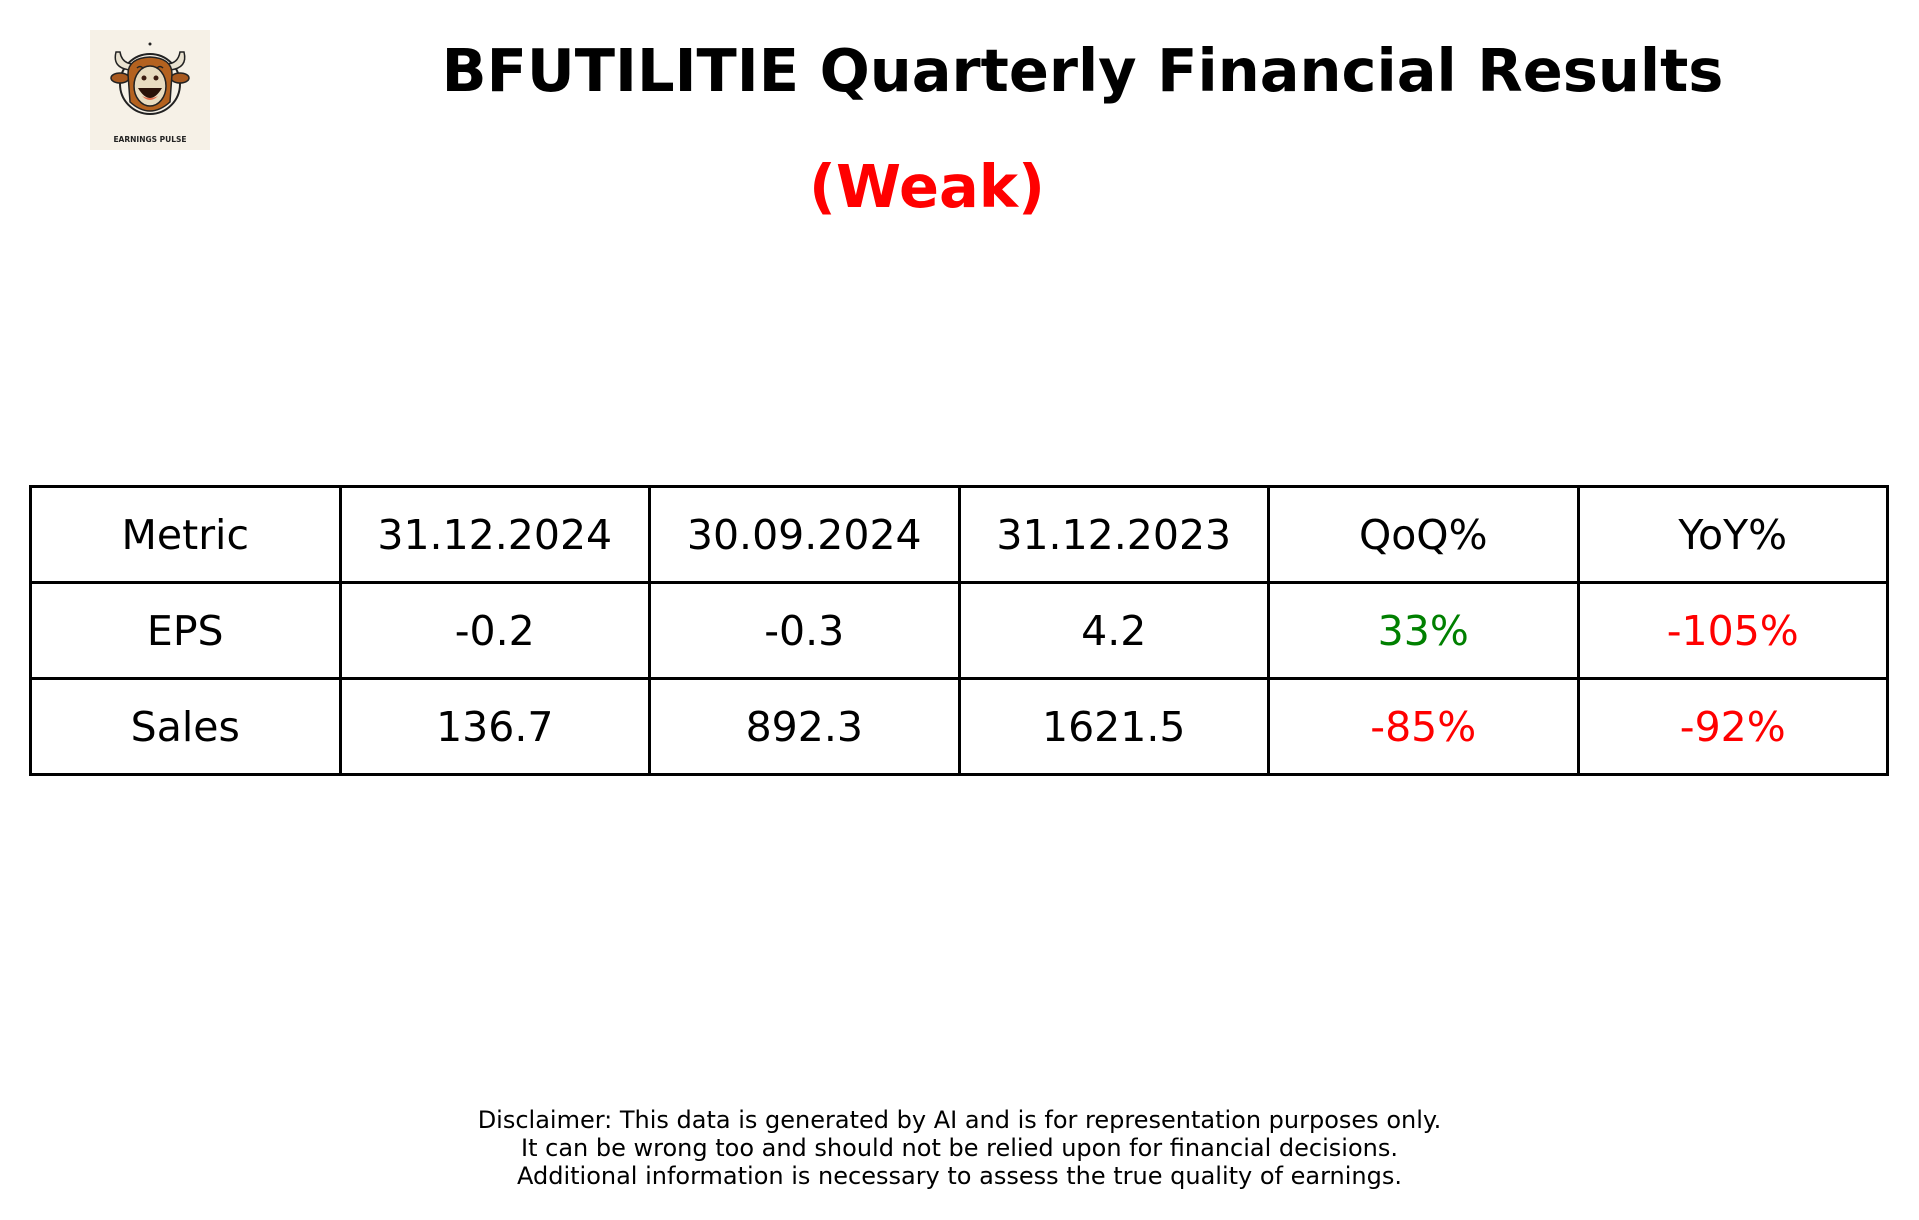 The image size is (1919, 1220). Describe the element at coordinates (1423, 726) in the screenshot. I see `qoq-change-cell: -85%` at that location.